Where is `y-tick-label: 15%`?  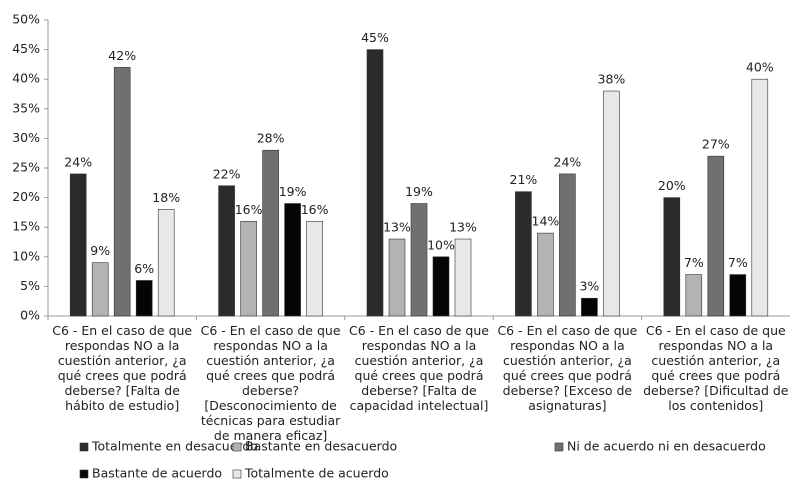
y-tick-label: 15% is located at coordinates (26, 226).